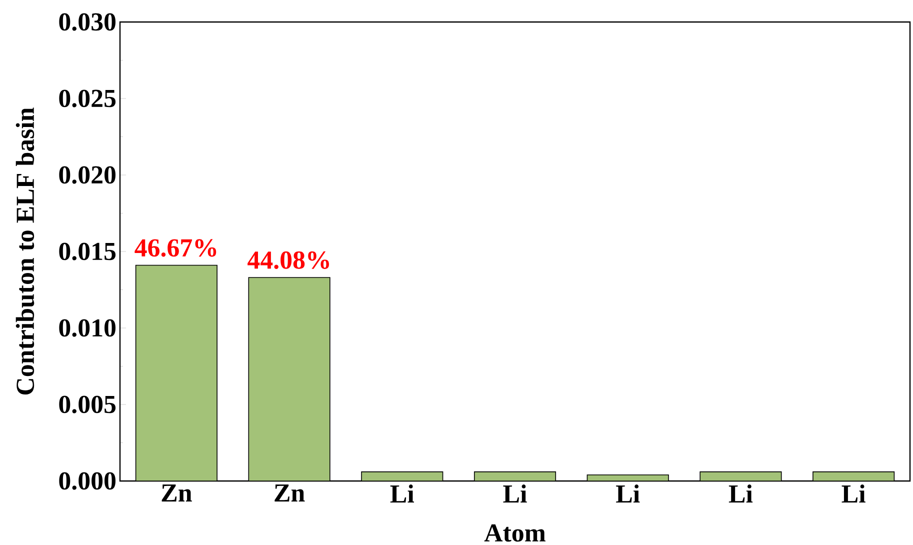 Image resolution: width=913 pixels, height=545 pixels. Describe the element at coordinates (87, 251) in the screenshot. I see `y-tick-label: 0.015` at that location.